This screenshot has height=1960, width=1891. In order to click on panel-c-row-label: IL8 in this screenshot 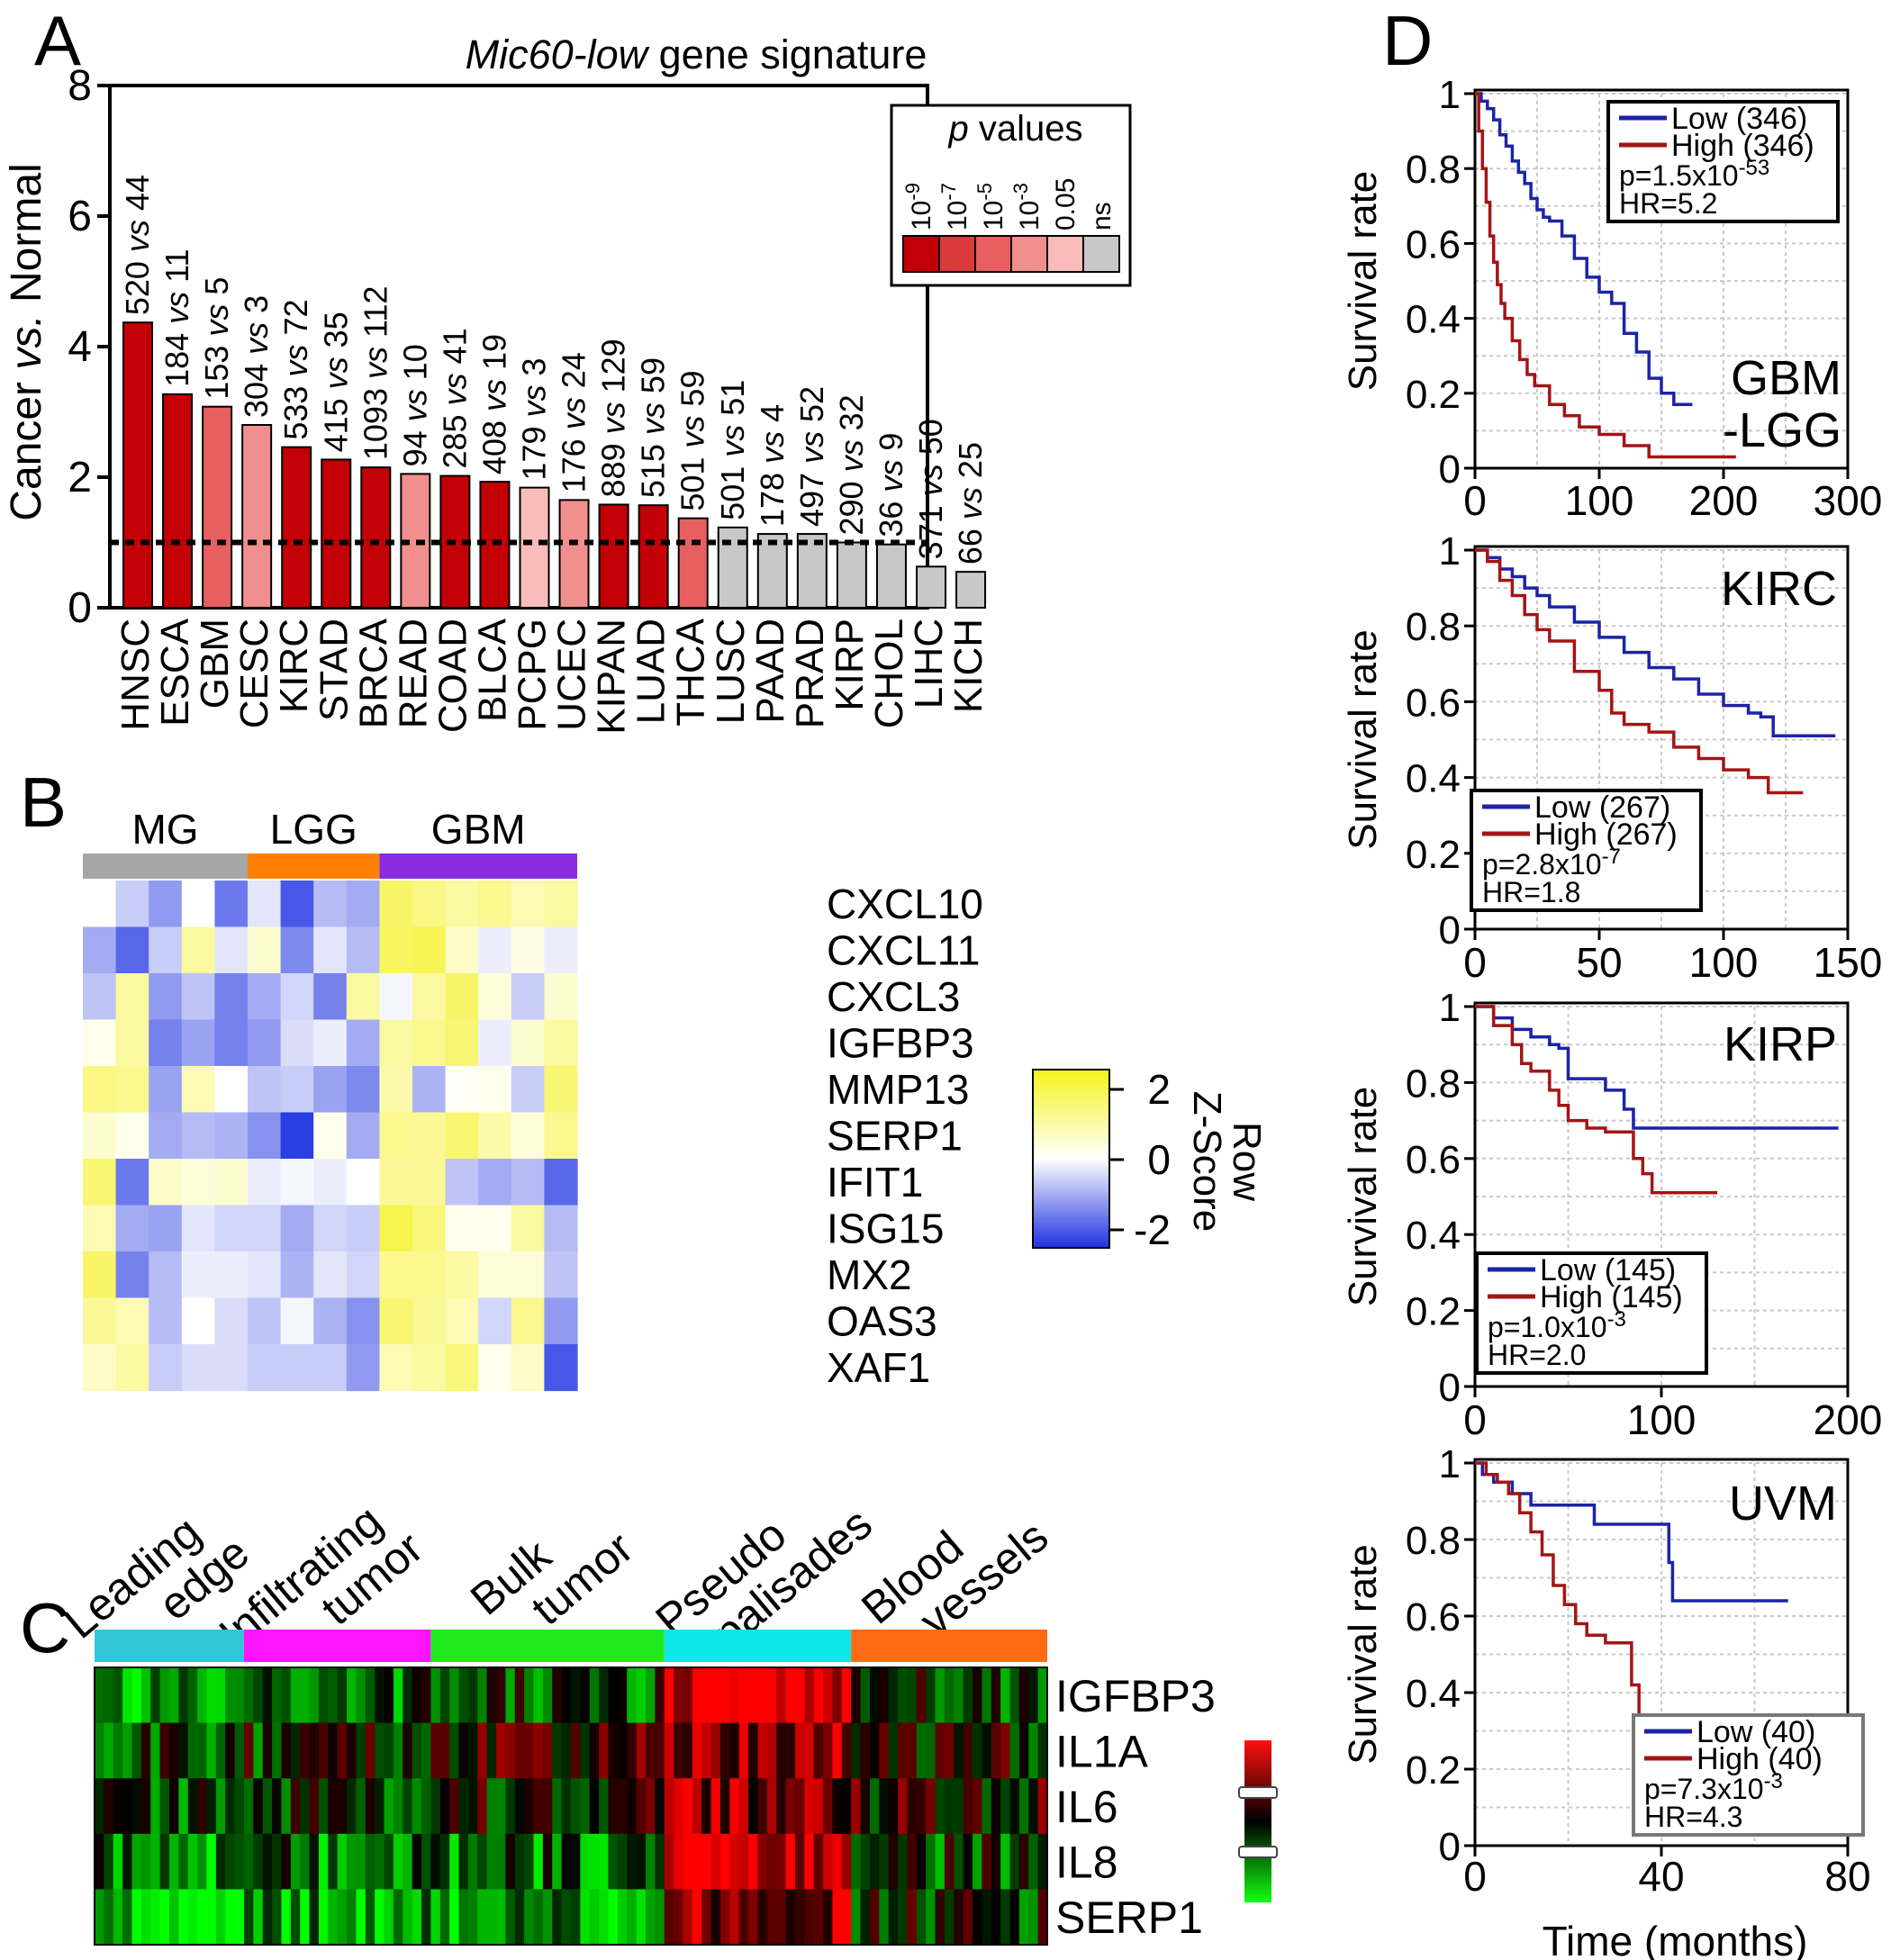, I will do `click(1086, 1863)`.